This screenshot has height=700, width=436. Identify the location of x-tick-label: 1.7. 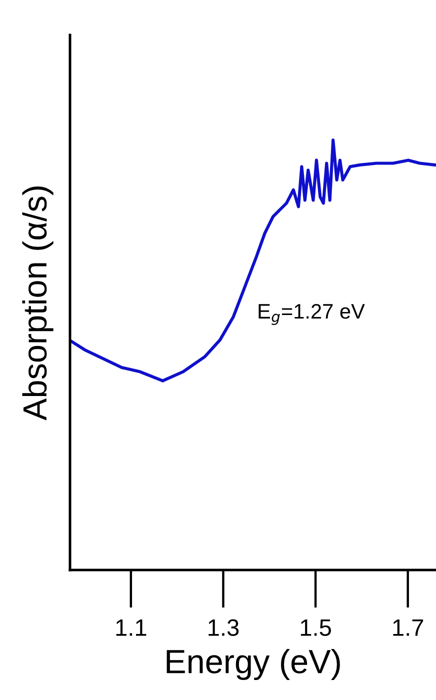
(408, 627).